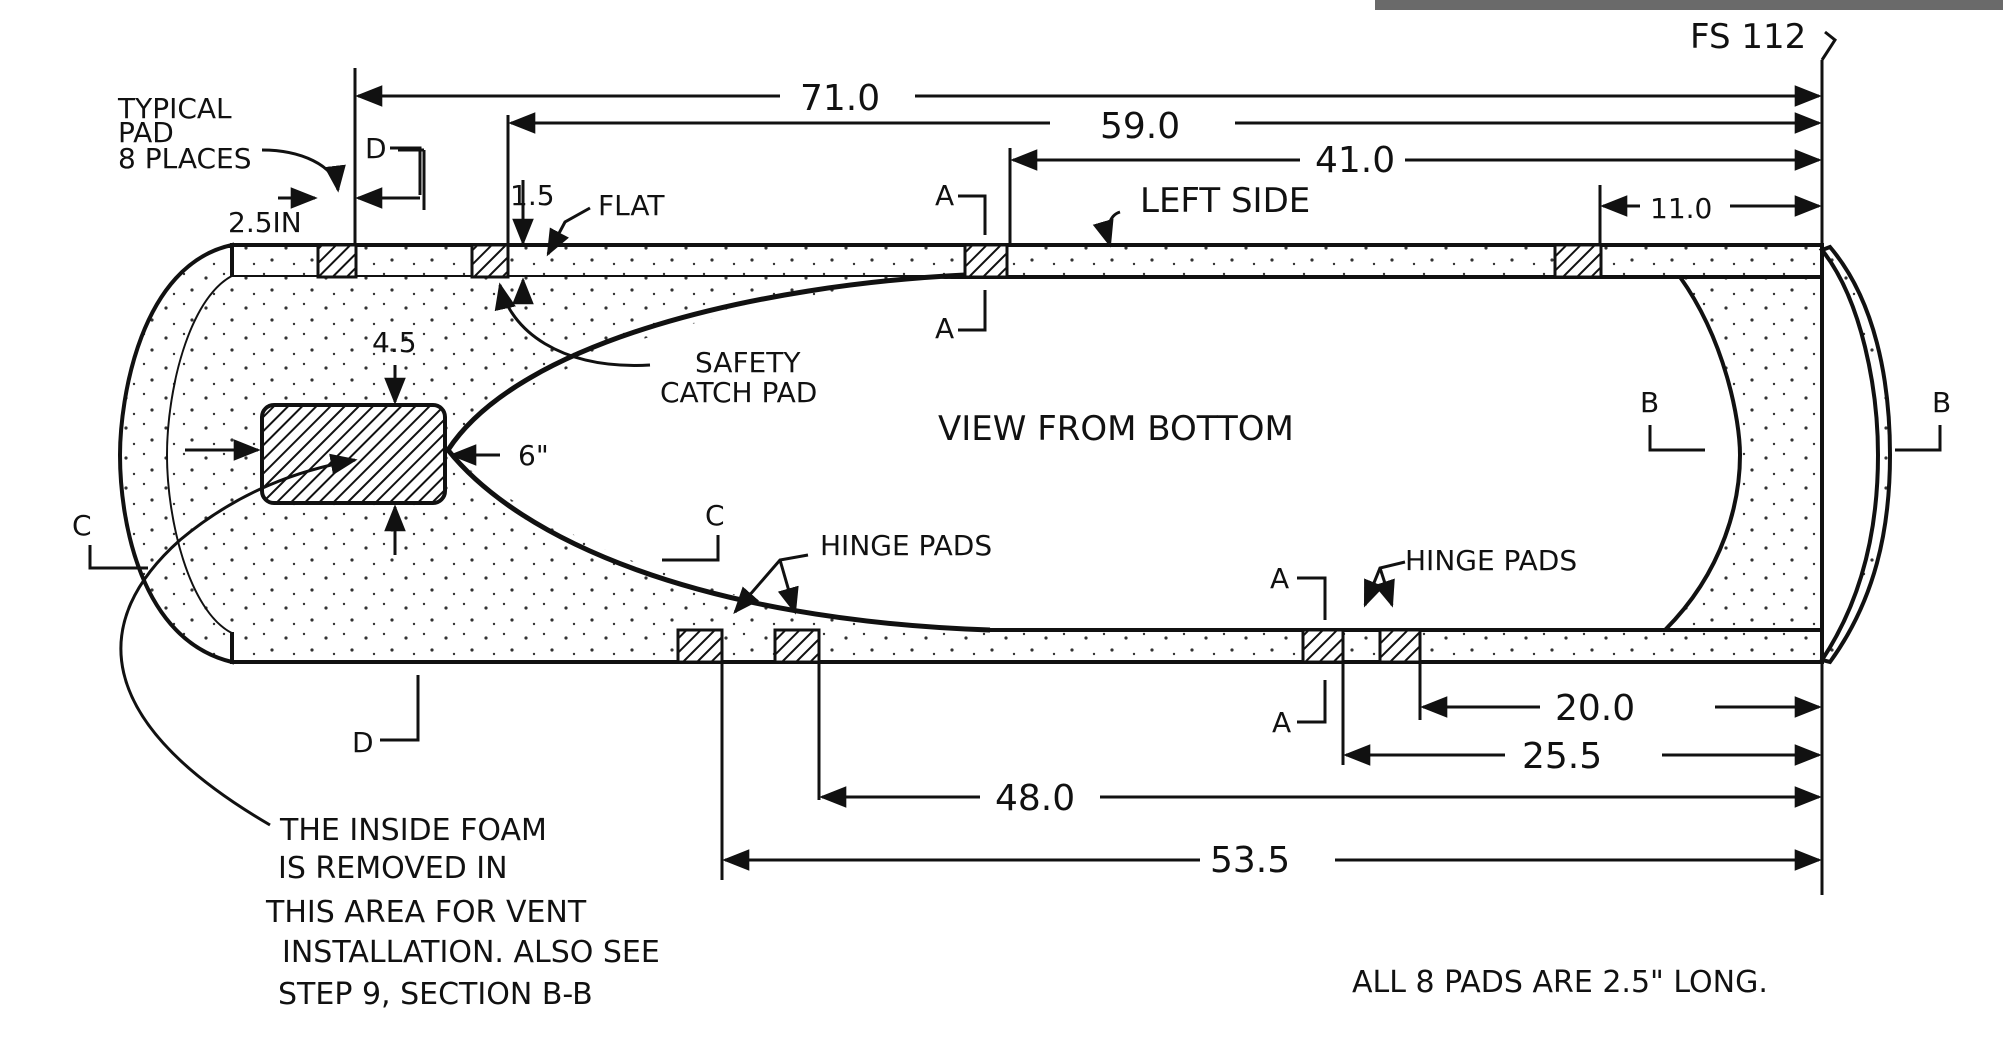  What do you see at coordinates (435, 994) in the screenshot?
I see `vent-note-line-5: STEP 9, SECTION B-B` at bounding box center [435, 994].